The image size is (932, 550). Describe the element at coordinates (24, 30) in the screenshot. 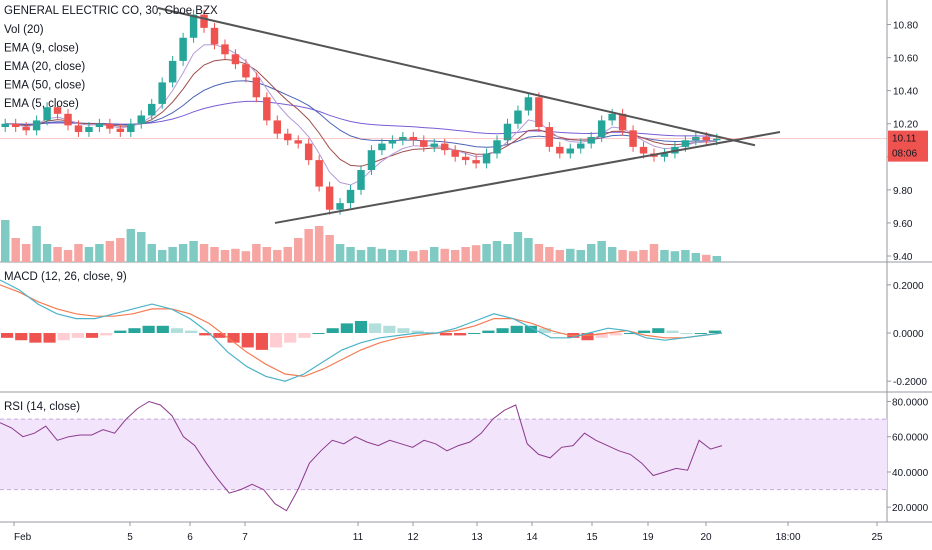

I see `indicator-legend-item: Vol (20)` at that location.